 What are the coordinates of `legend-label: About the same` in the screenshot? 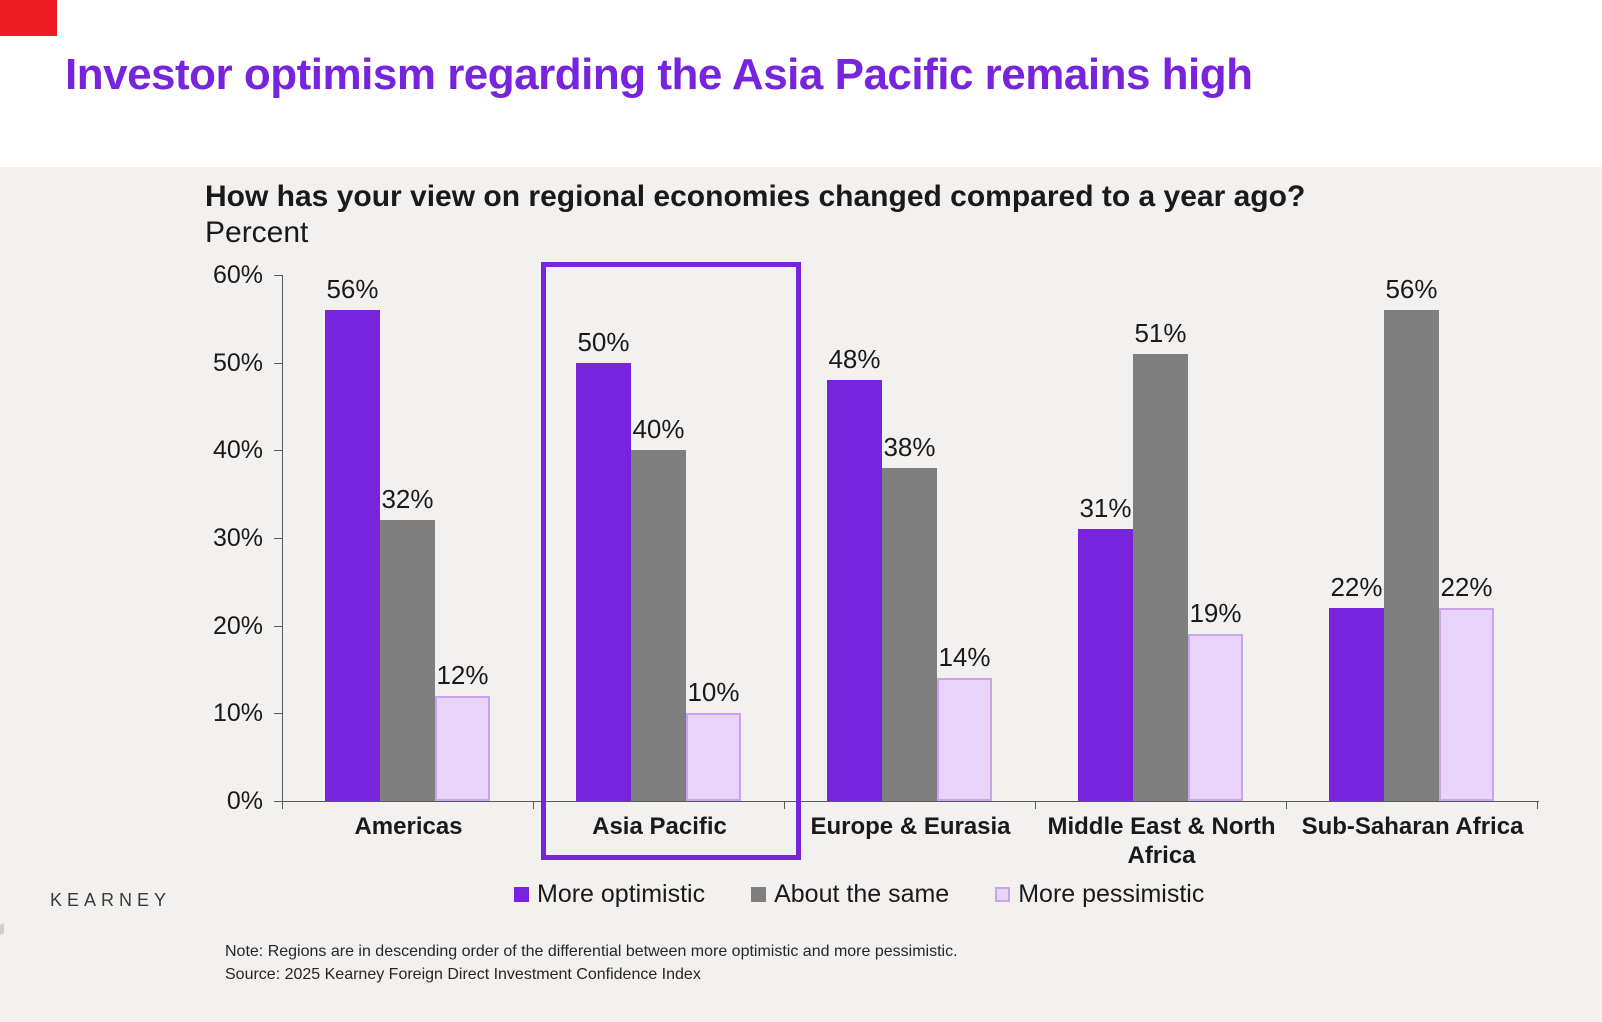 It's located at (862, 894).